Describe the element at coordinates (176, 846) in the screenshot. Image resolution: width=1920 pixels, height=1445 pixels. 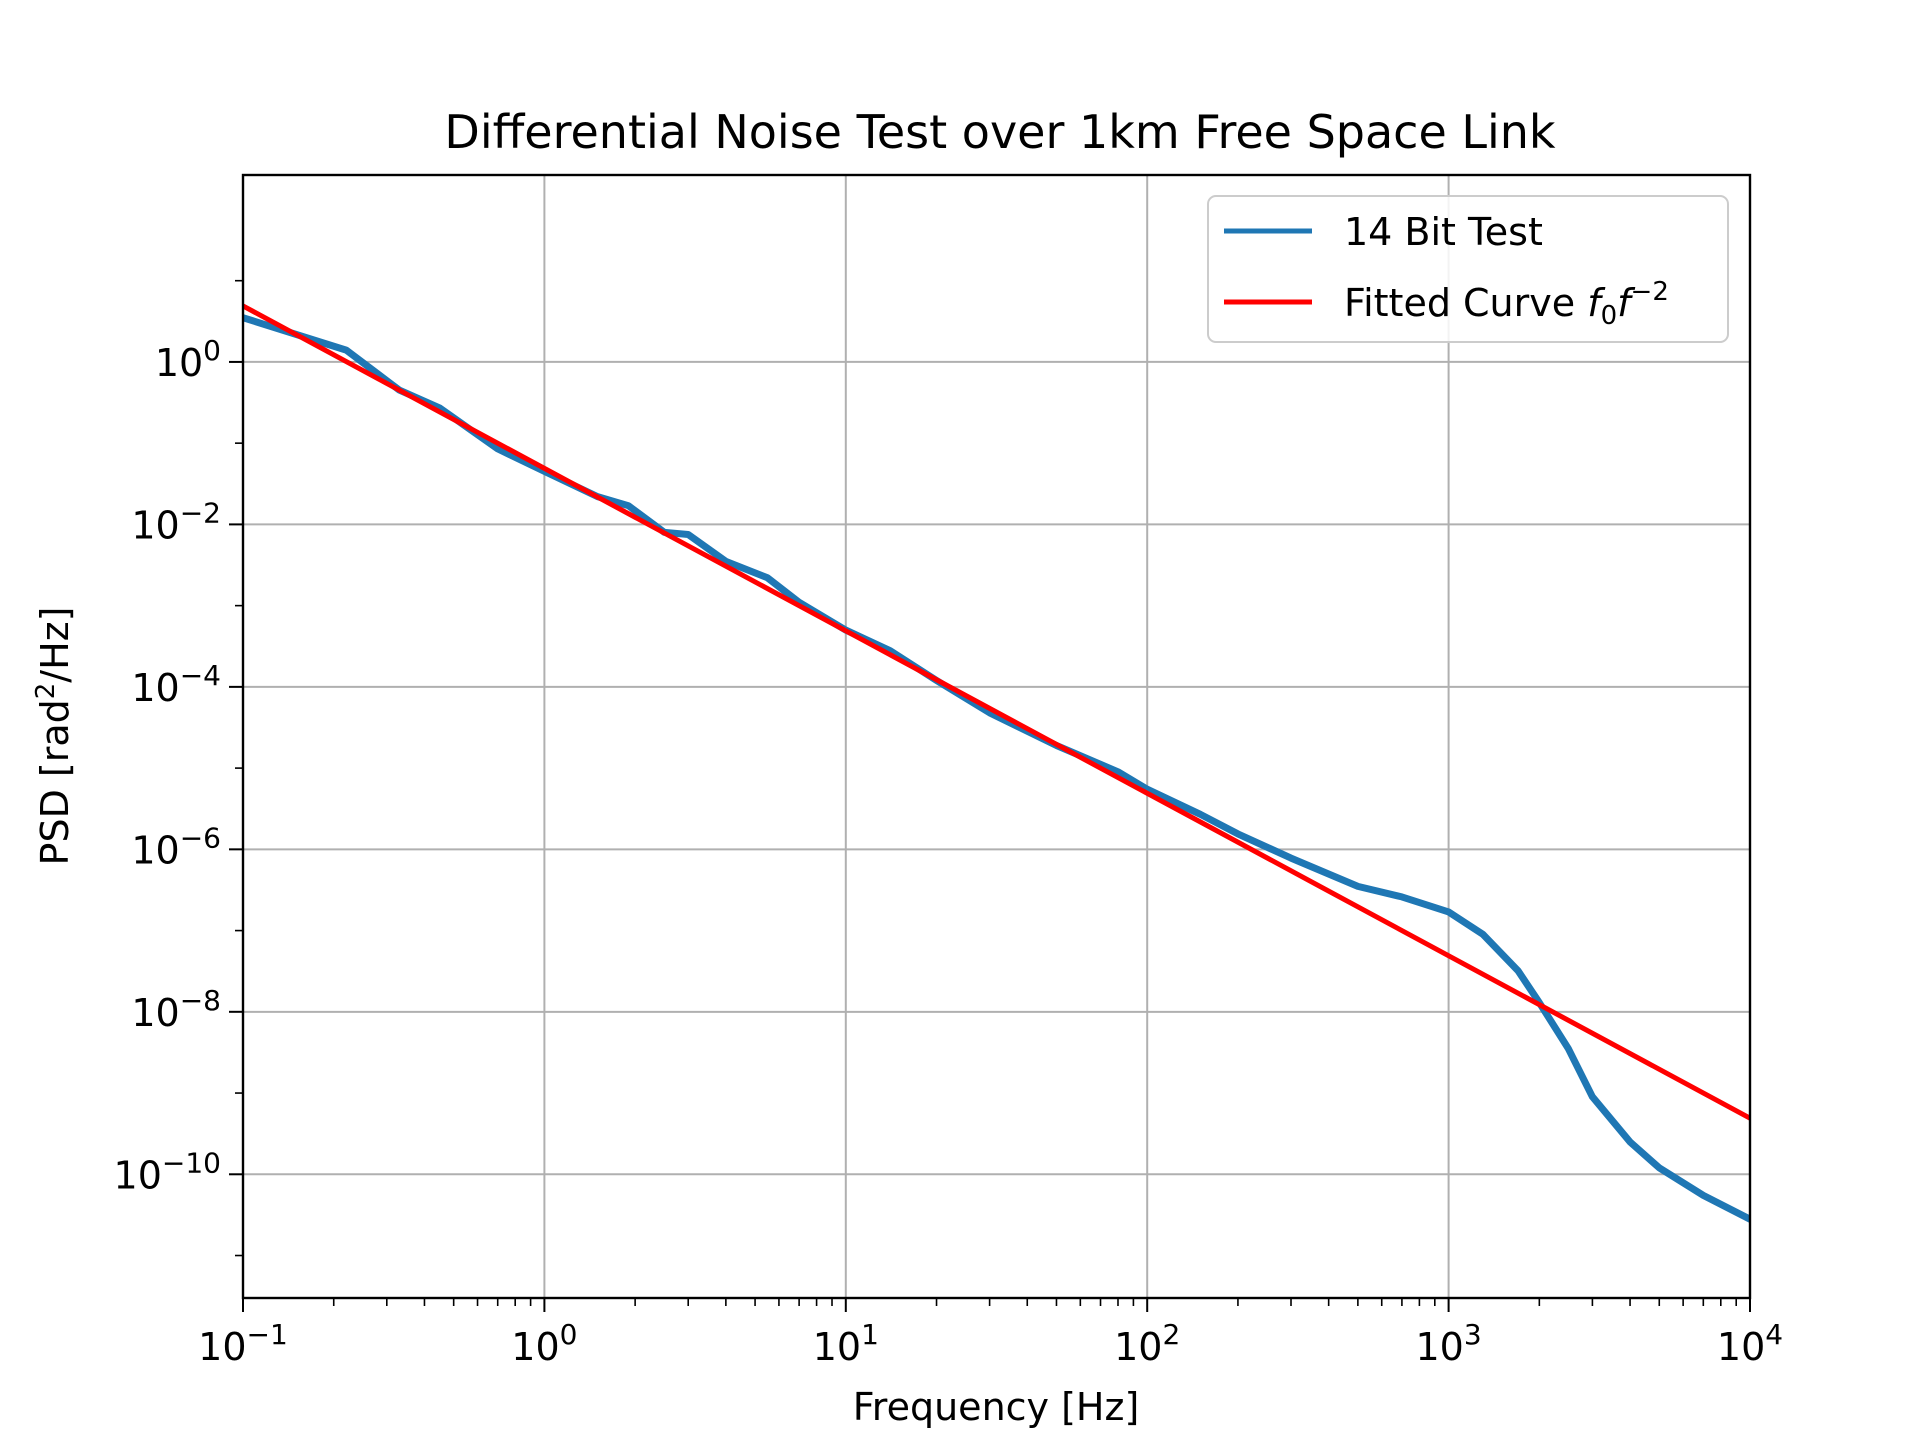
I see `y-tick-label: 10⁻⁶` at that location.